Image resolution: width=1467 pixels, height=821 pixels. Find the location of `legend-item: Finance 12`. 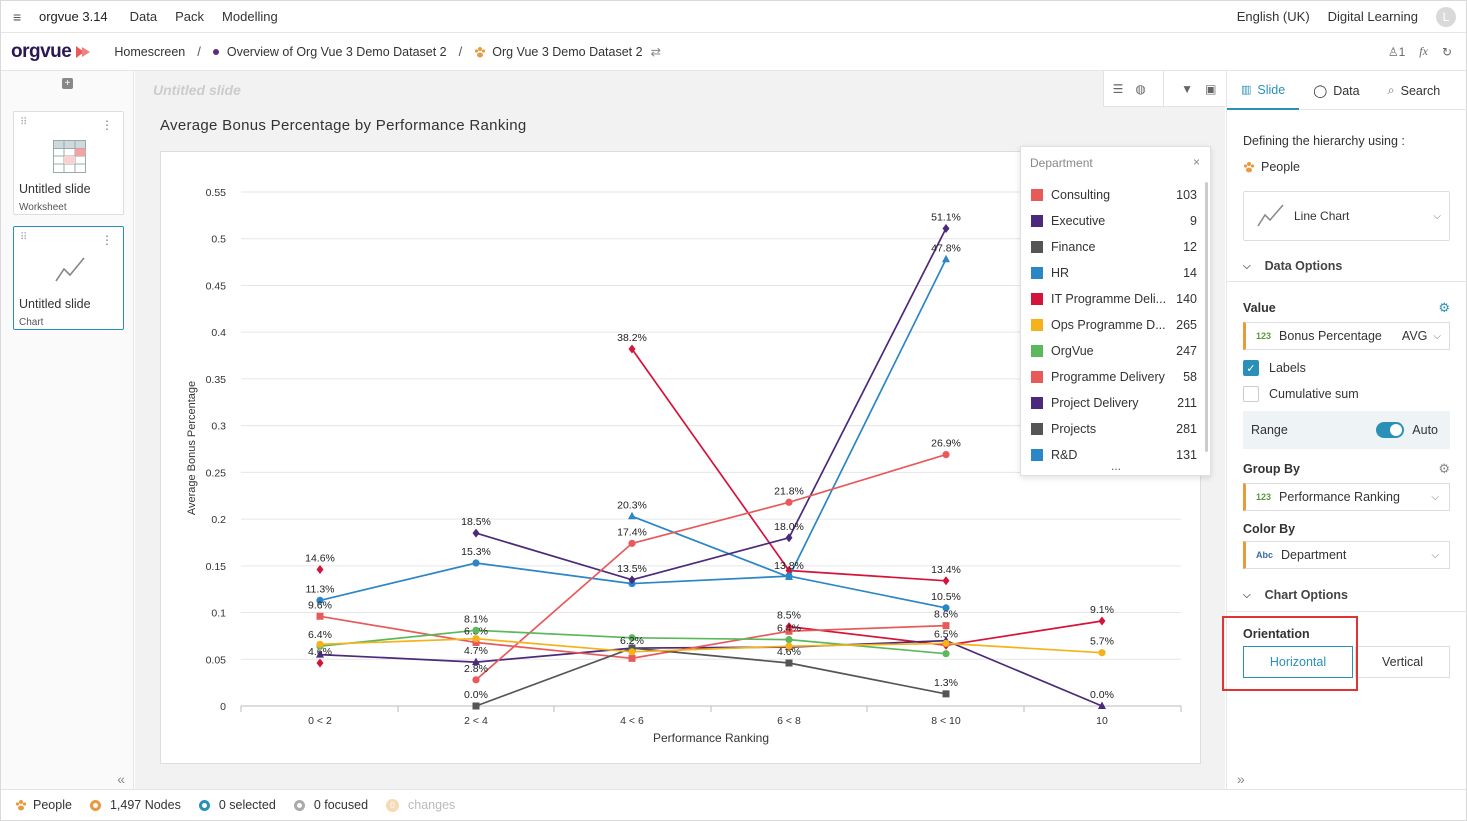

legend-item: Finance 12 is located at coordinates (1114, 247).